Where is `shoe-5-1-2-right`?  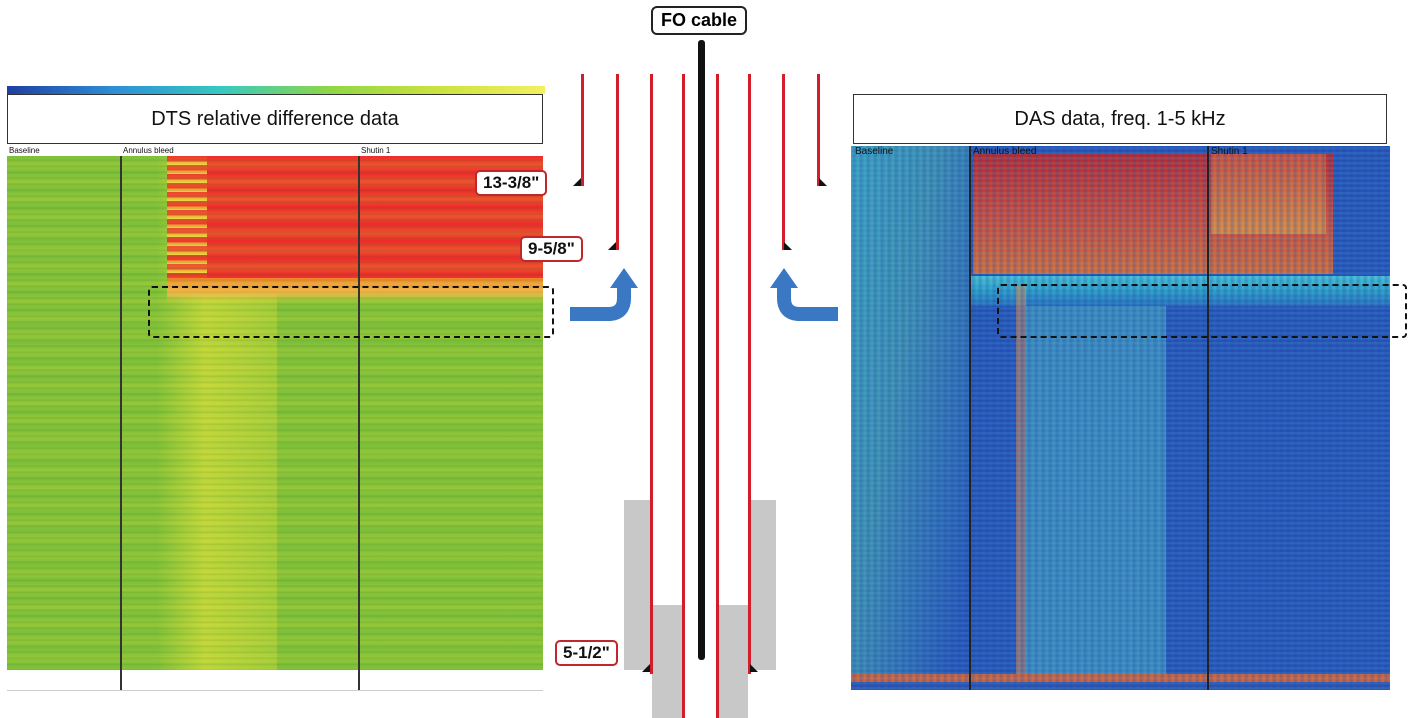 shoe-5-1-2-right is located at coordinates (754, 668).